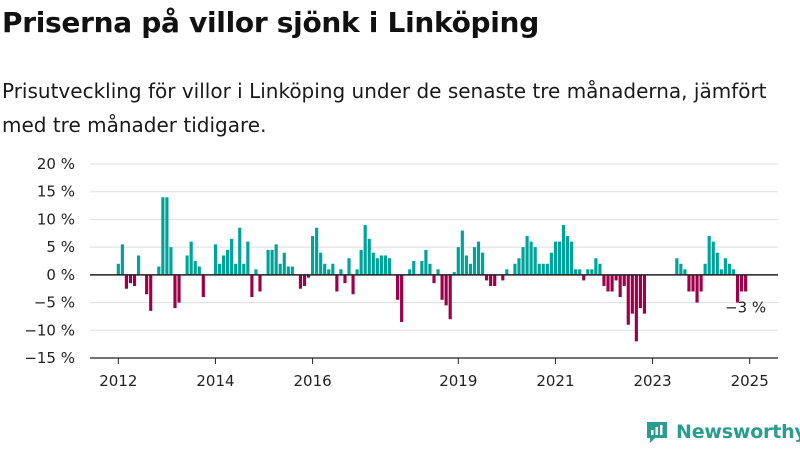 The image size is (800, 450). Describe the element at coordinates (270, 22) in the screenshot. I see `page-title: Priserna på villor sjönk i Linköping` at that location.